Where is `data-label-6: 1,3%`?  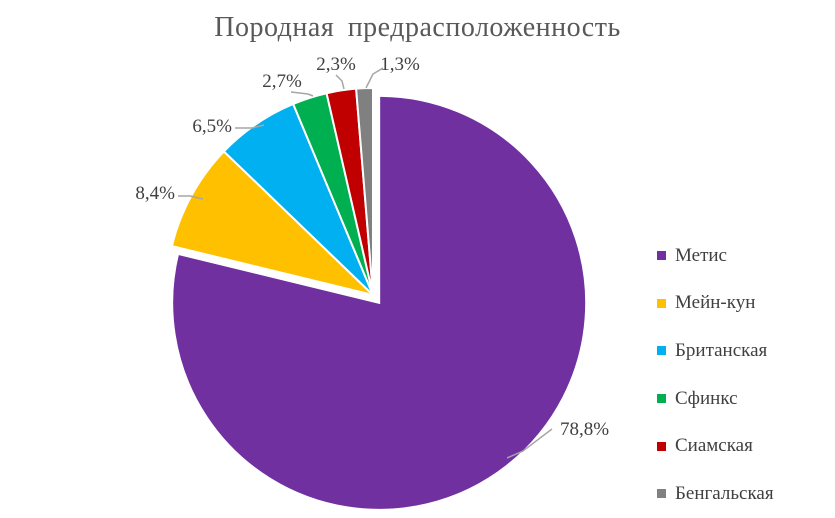 data-label-6: 1,3% is located at coordinates (400, 64).